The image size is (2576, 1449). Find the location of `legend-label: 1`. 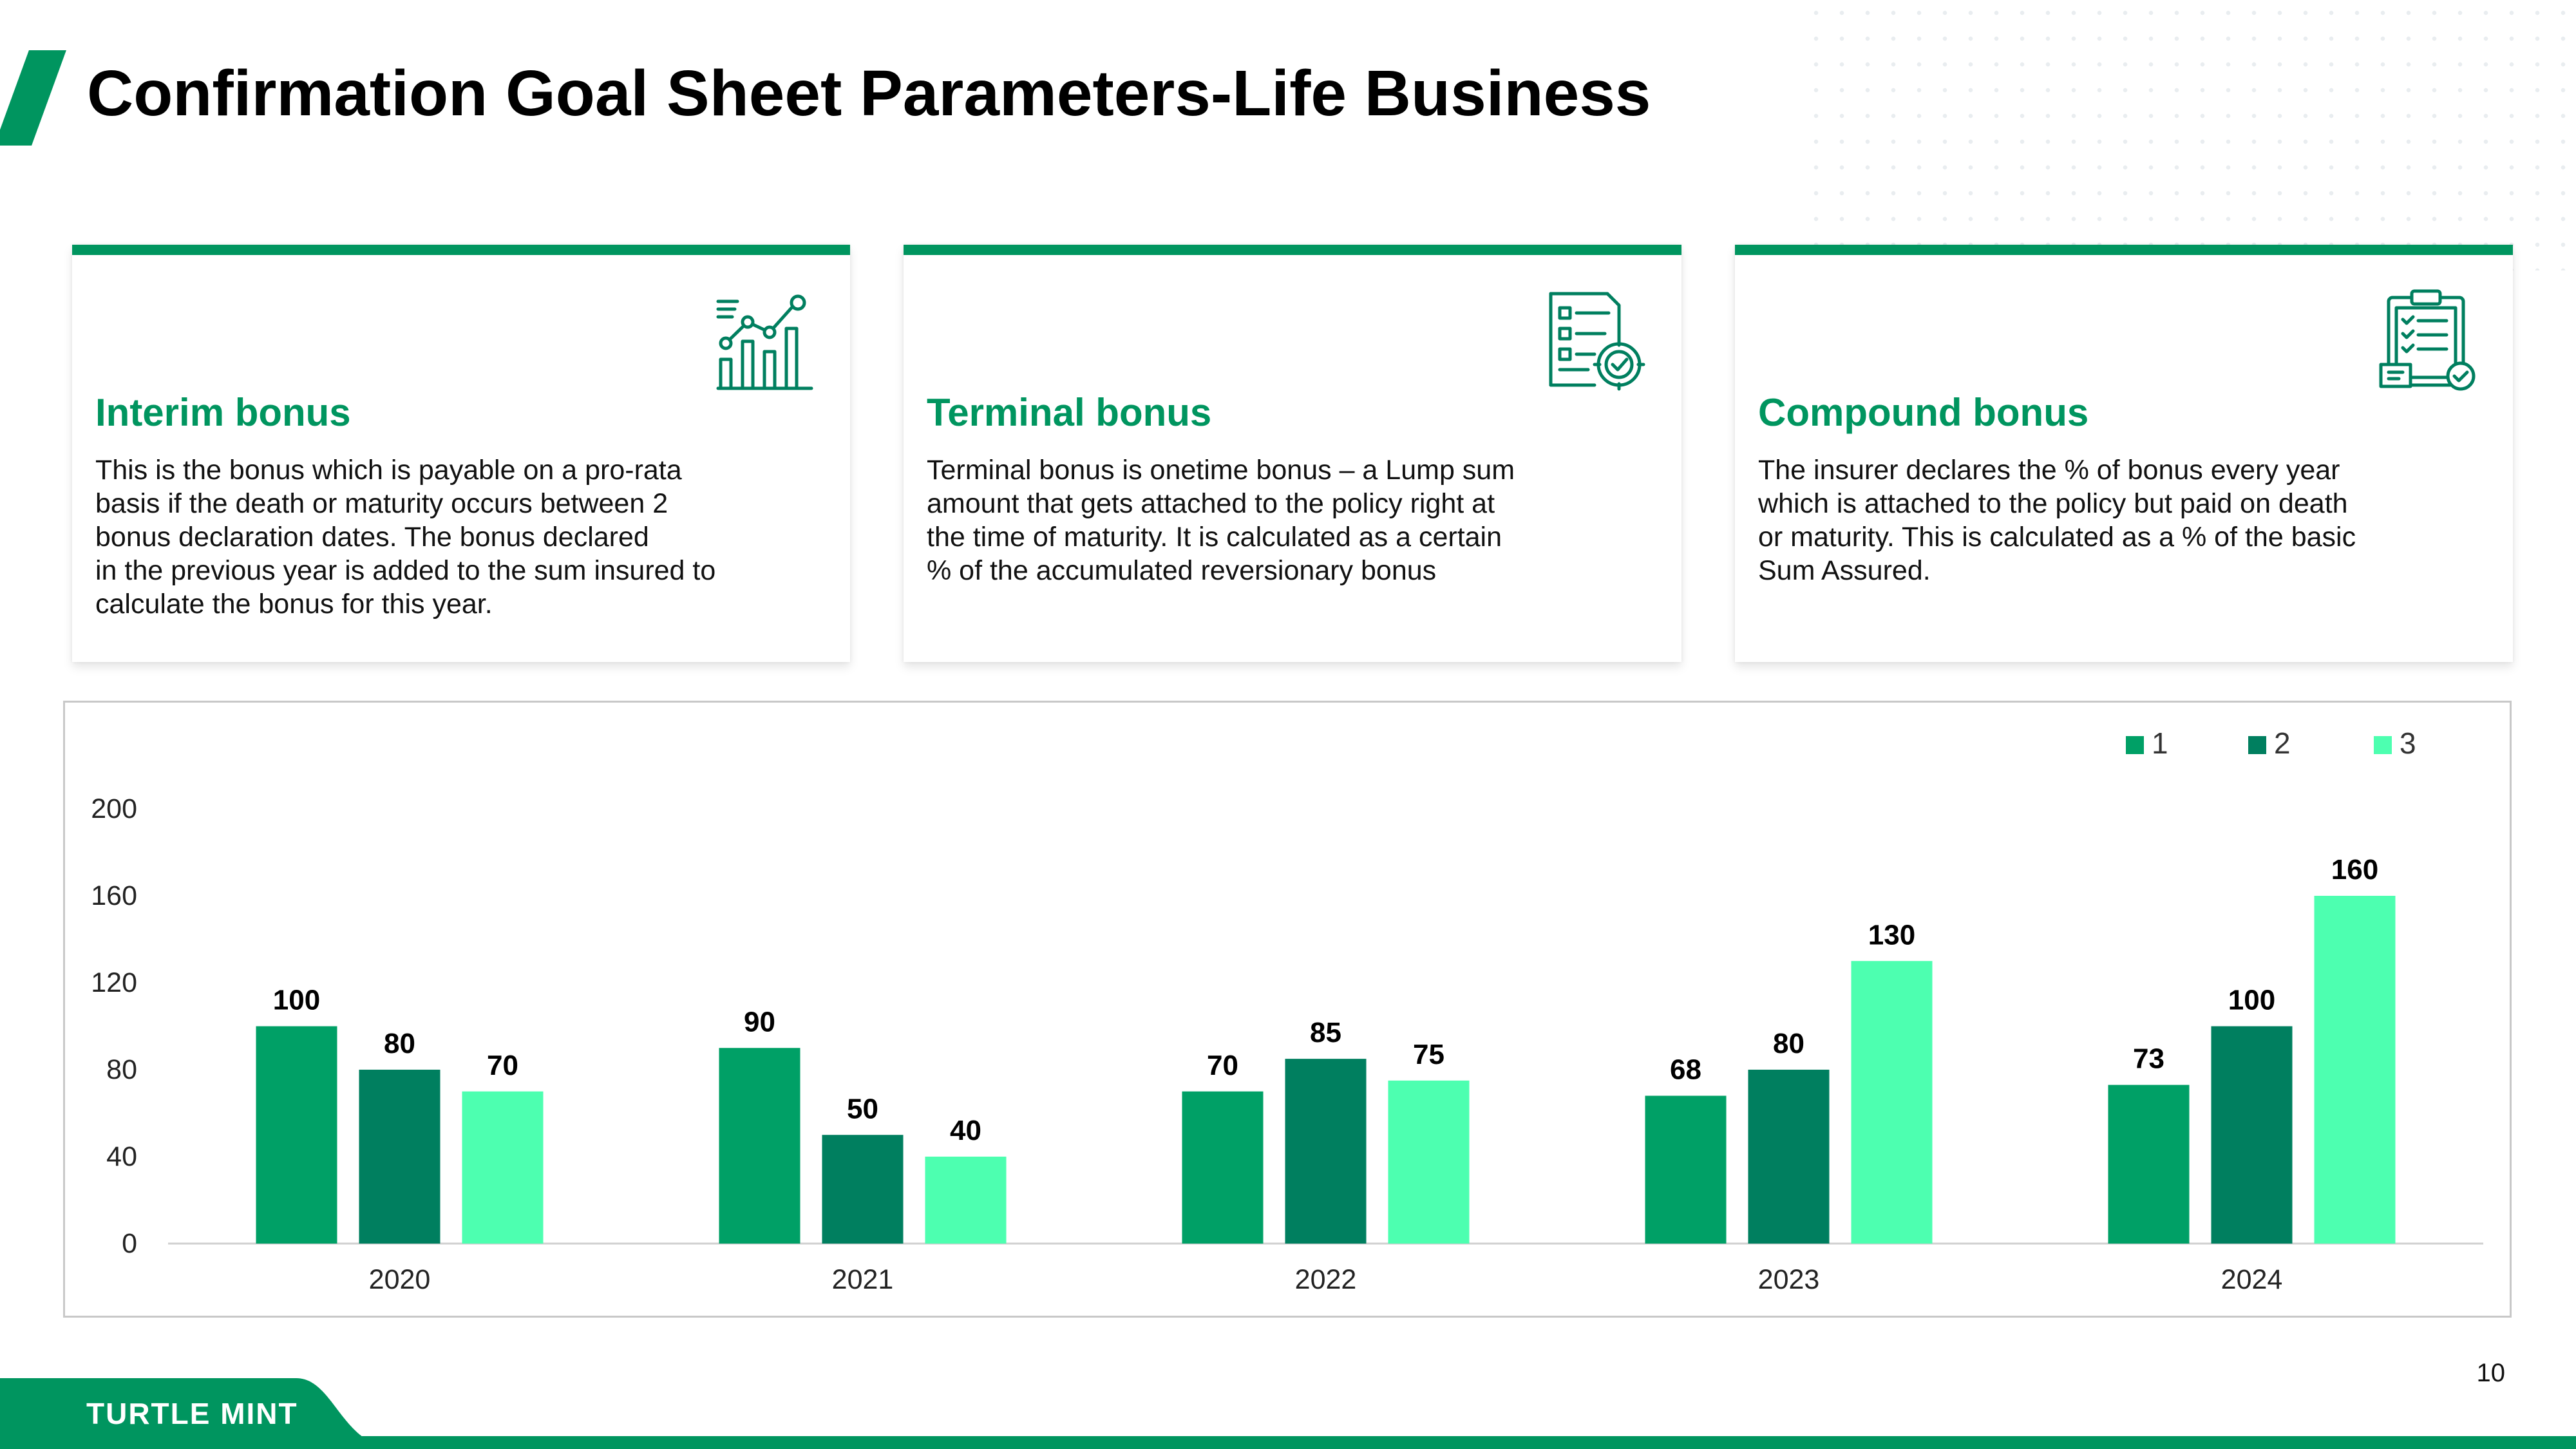

legend-label: 1 is located at coordinates (2160, 743).